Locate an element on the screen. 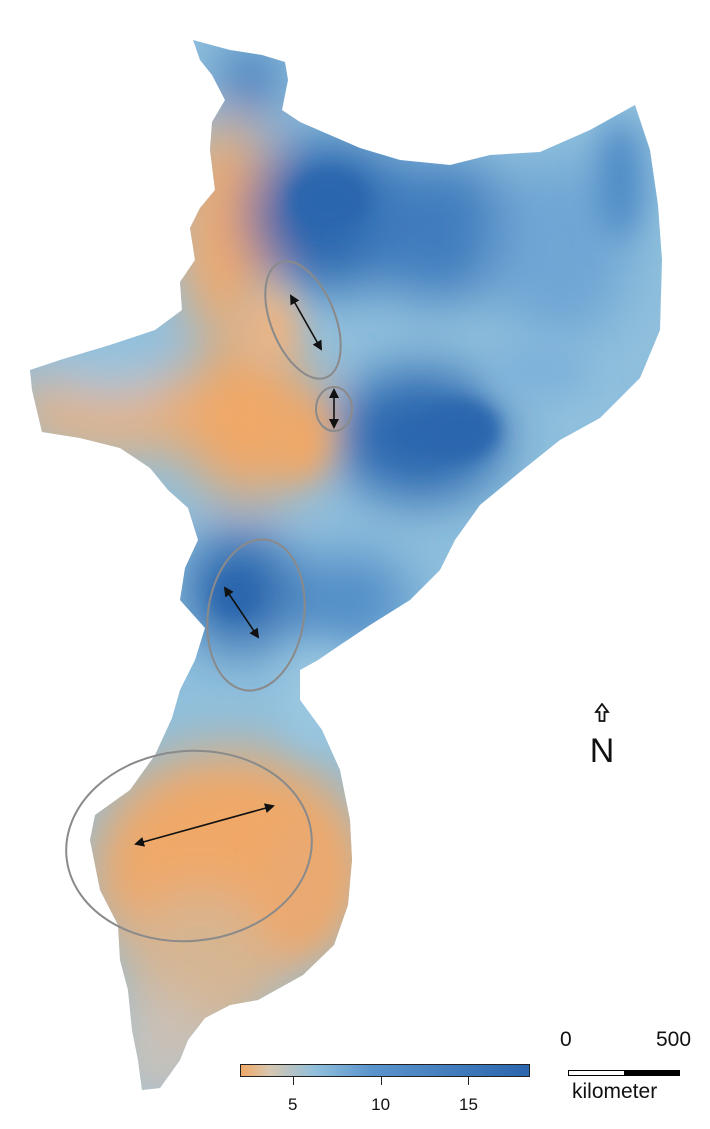 The width and height of the screenshot is (710, 1129). scale-tick-end: 500 is located at coordinates (674, 1039).